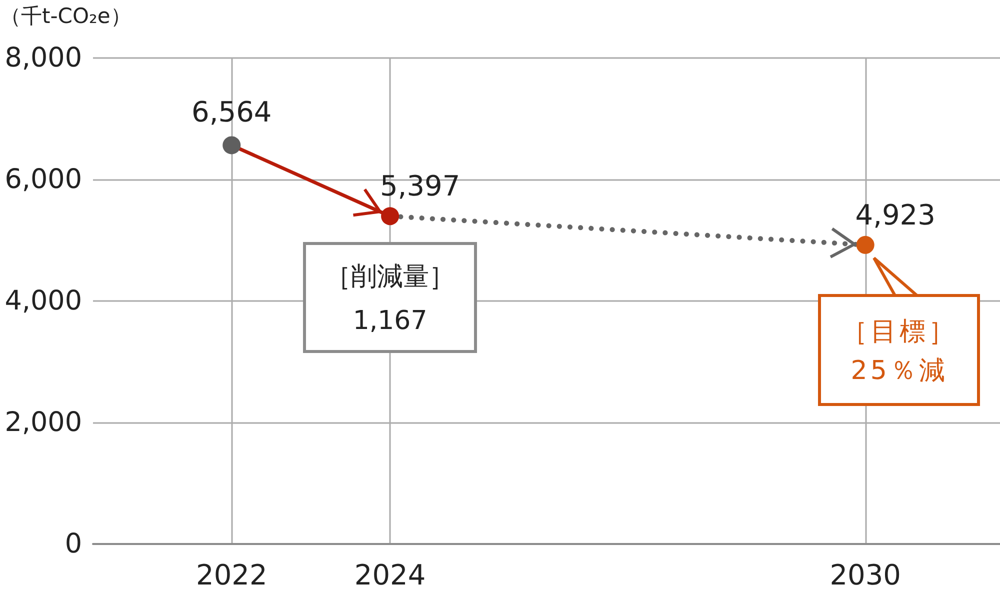 The height and width of the screenshot is (589, 1000). Describe the element at coordinates (43, 179) in the screenshot. I see `y-tick-label: 6,000` at that location.